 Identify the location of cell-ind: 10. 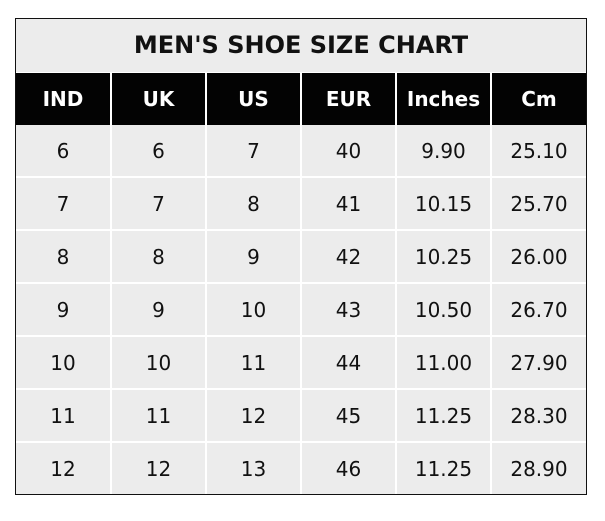
(63, 362).